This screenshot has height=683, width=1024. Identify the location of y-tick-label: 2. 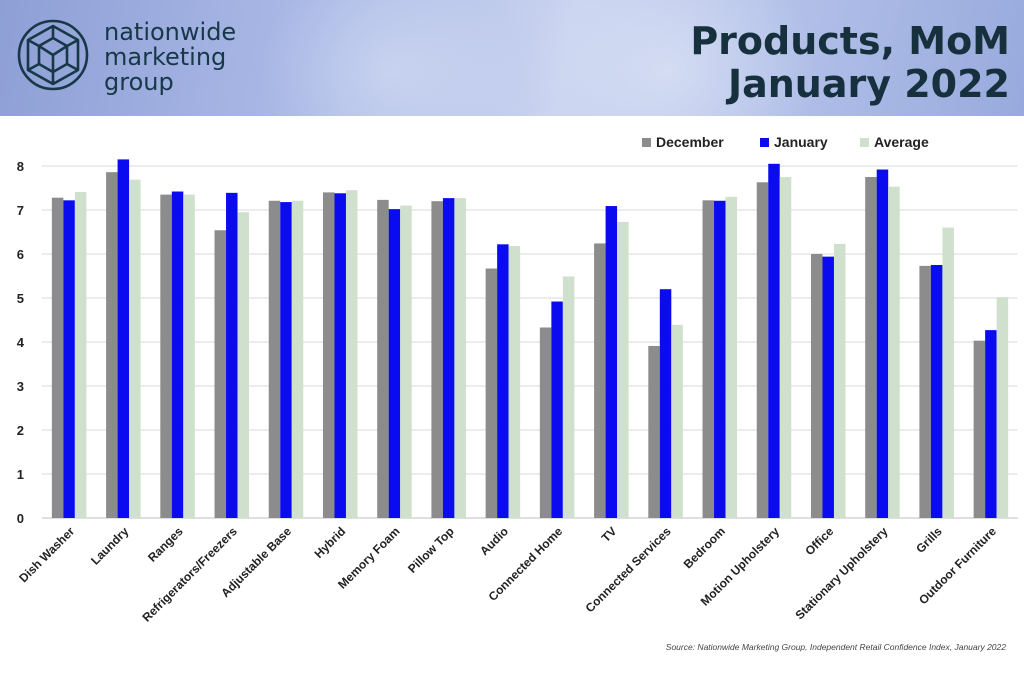
(20, 430).